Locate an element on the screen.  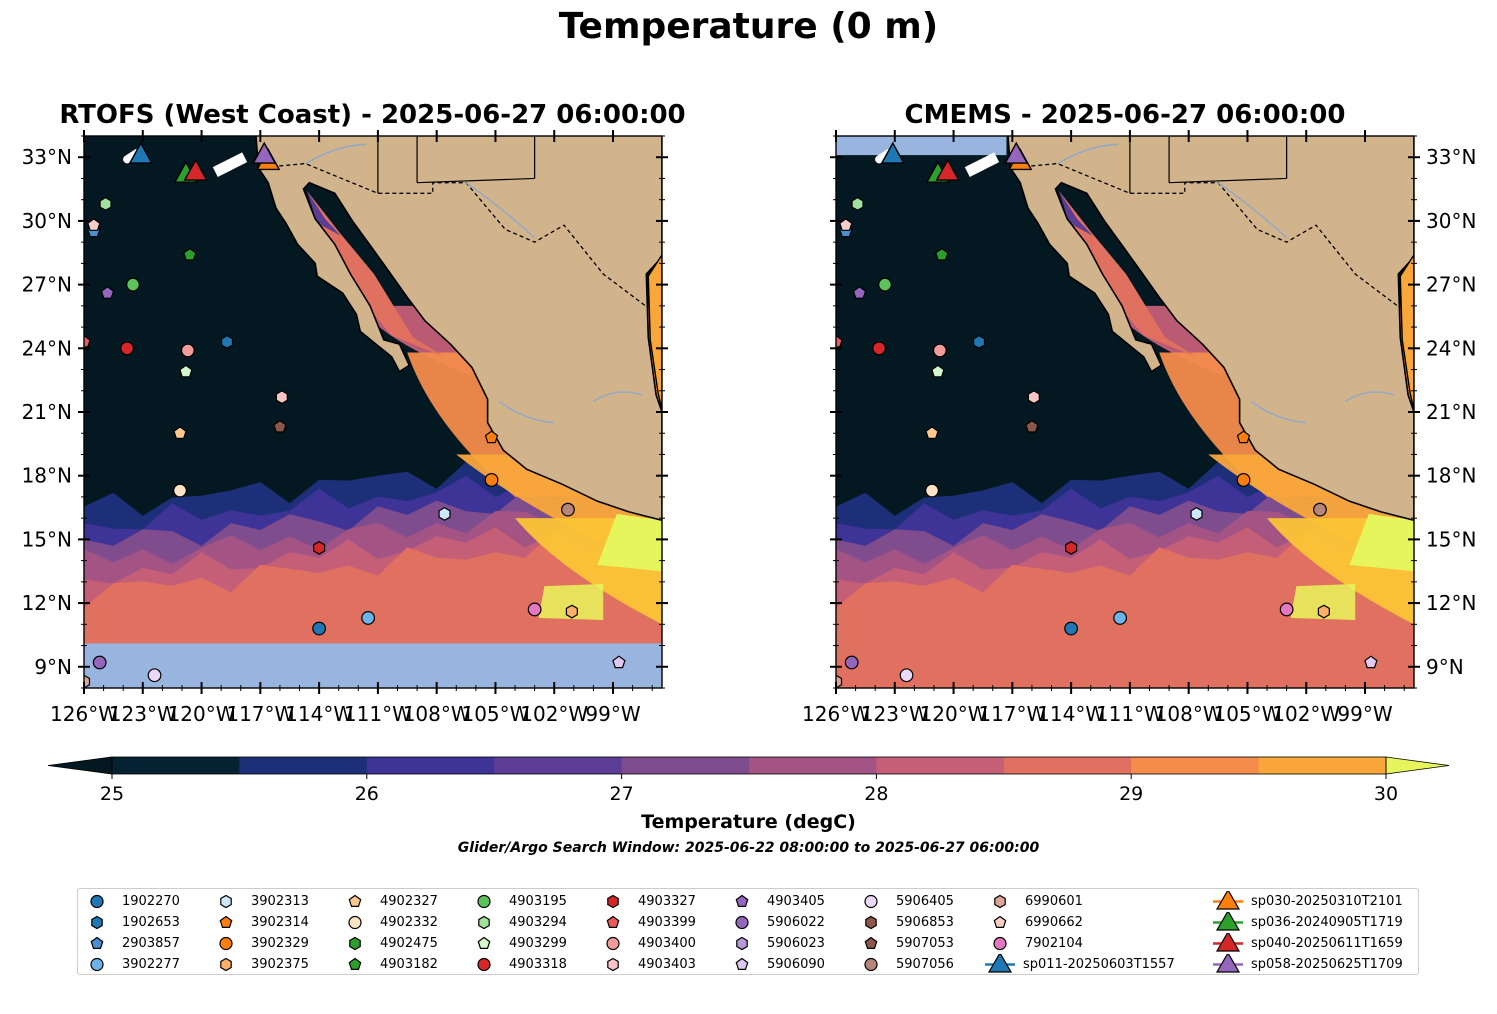
x-tick-label: 120°W is located at coordinates (954, 714).